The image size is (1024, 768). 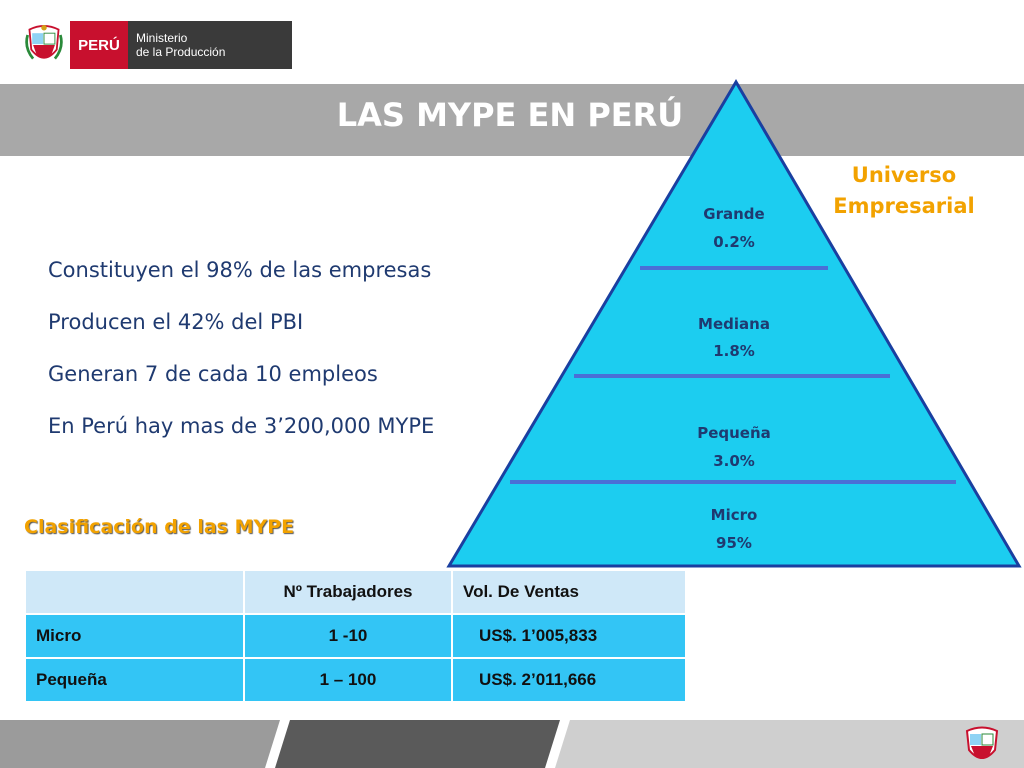 What do you see at coordinates (734, 242) in the screenshot?
I see `tier-percent: 0.2%` at bounding box center [734, 242].